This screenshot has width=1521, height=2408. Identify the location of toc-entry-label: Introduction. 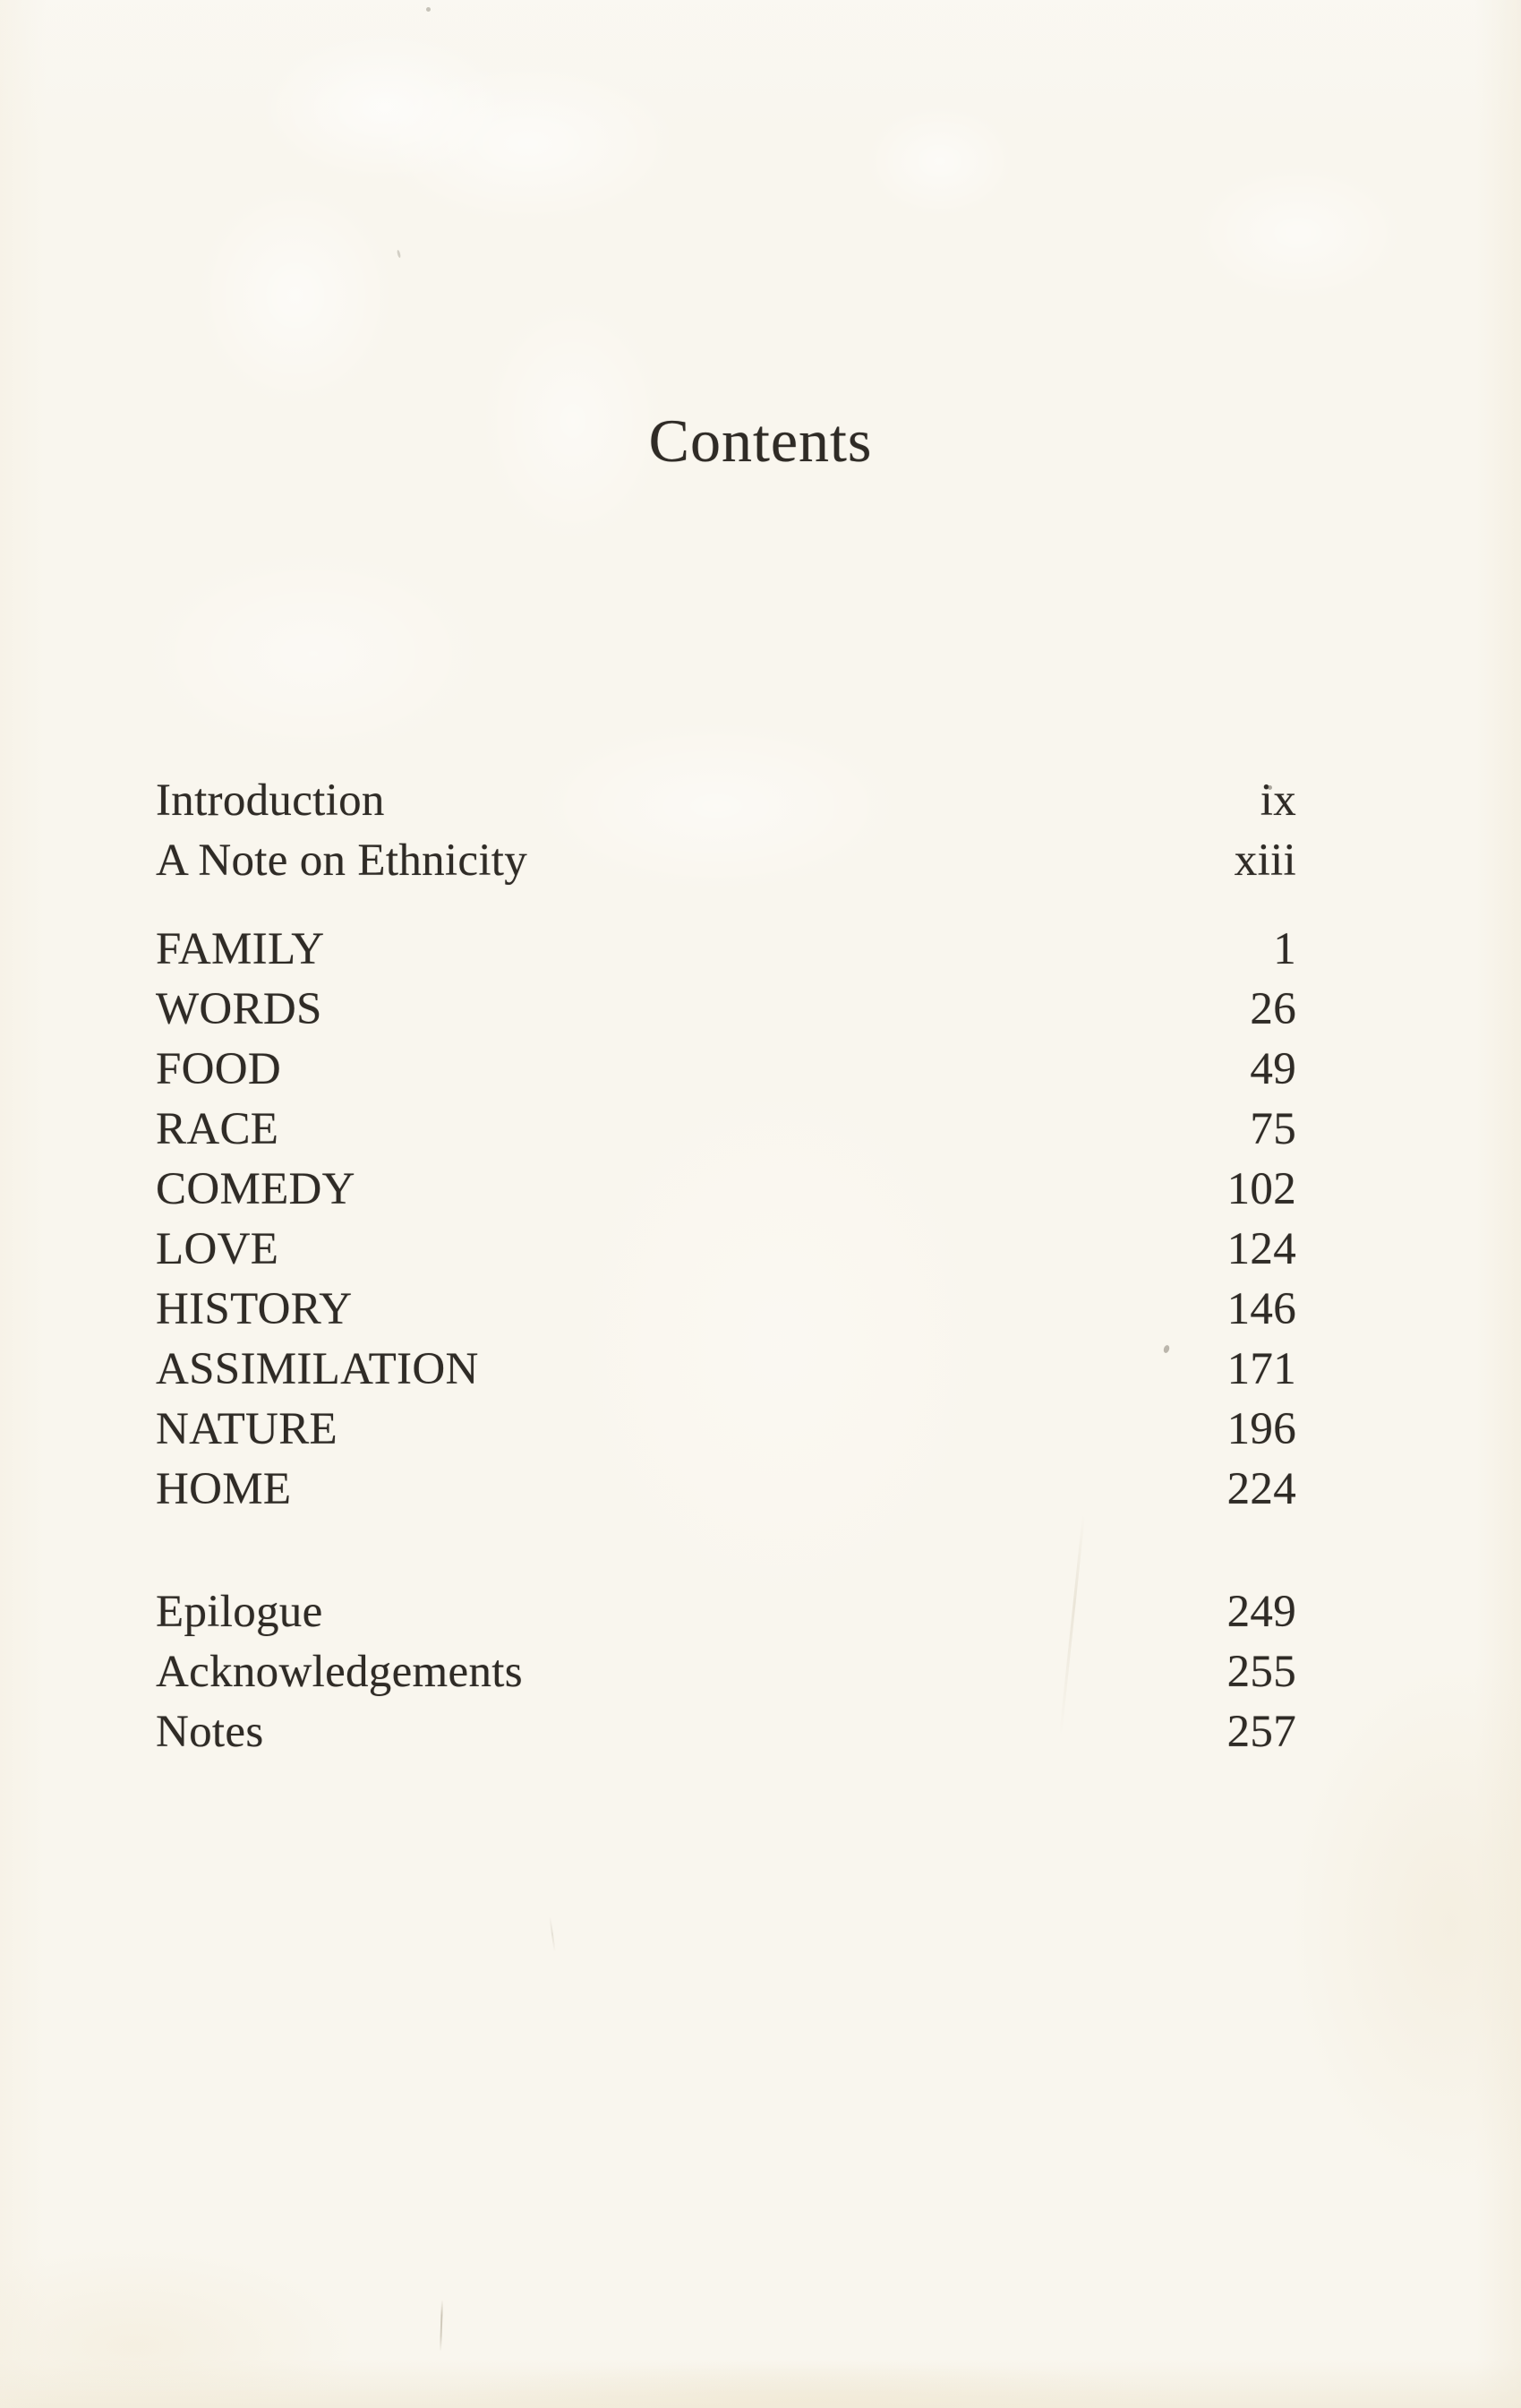
(270, 801).